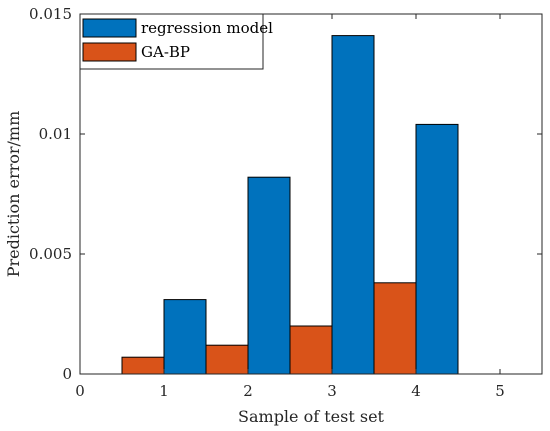 The image size is (550, 431). What do you see at coordinates (109, 28) in the screenshot?
I see `legend-swatch-regression-model` at bounding box center [109, 28].